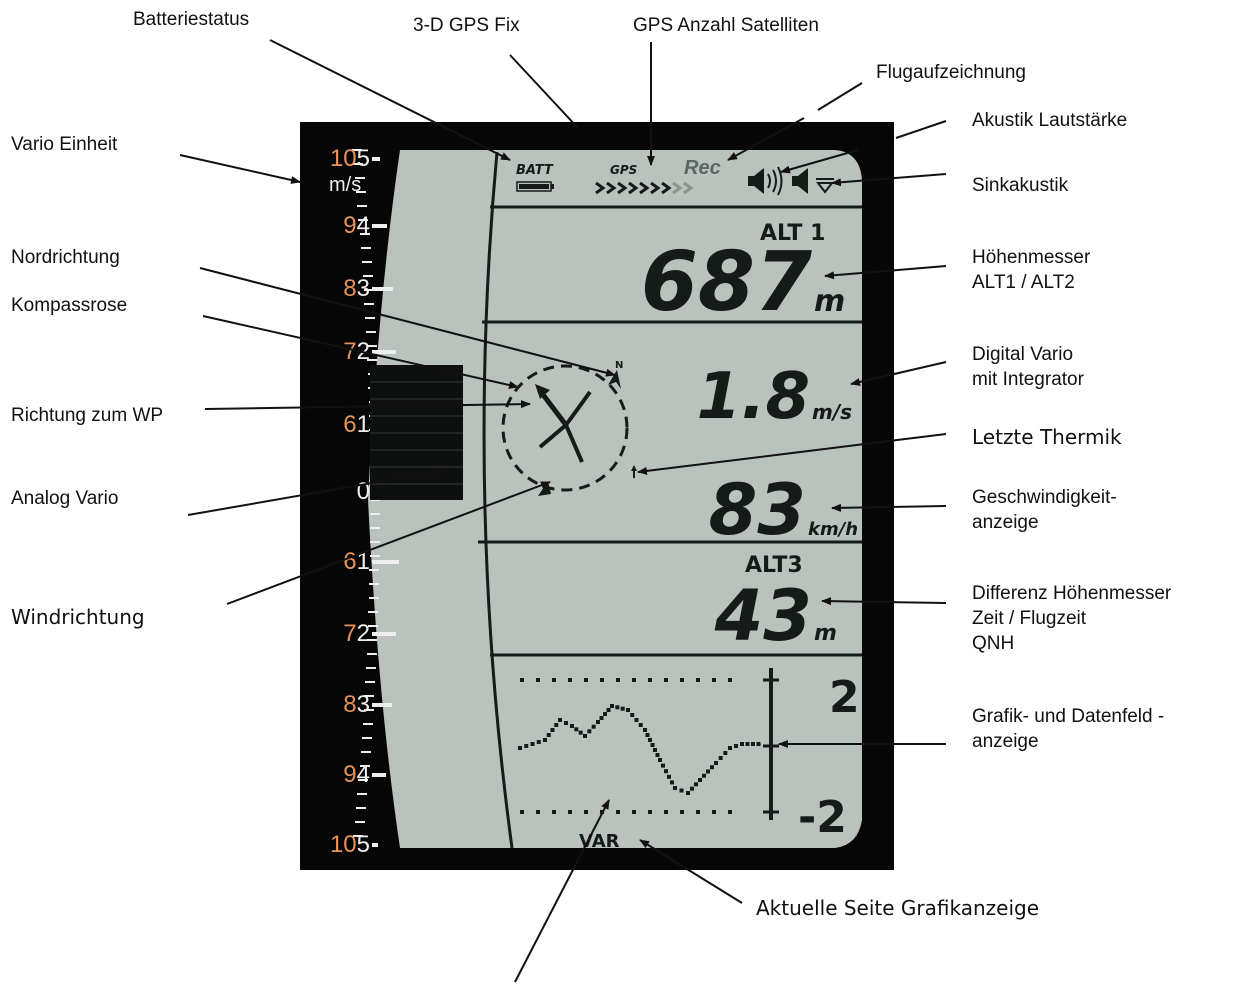 The width and height of the screenshot is (1243, 985). I want to click on gps-label: GPS, so click(623, 170).